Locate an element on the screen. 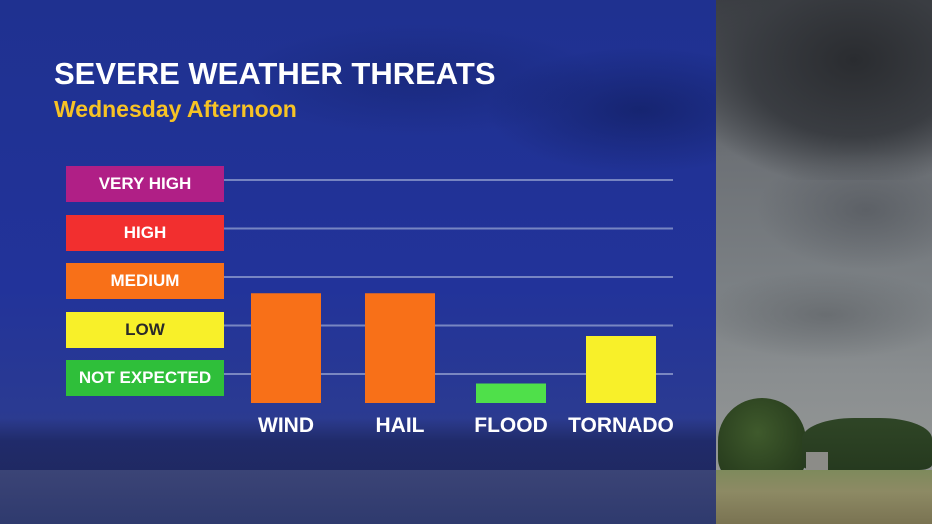 The height and width of the screenshot is (524, 932). bar-hail is located at coordinates (400, 348).